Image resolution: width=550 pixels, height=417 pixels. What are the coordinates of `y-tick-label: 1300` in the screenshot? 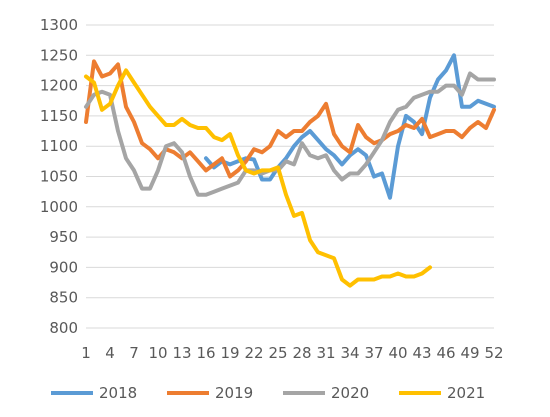 It's located at (59, 25).